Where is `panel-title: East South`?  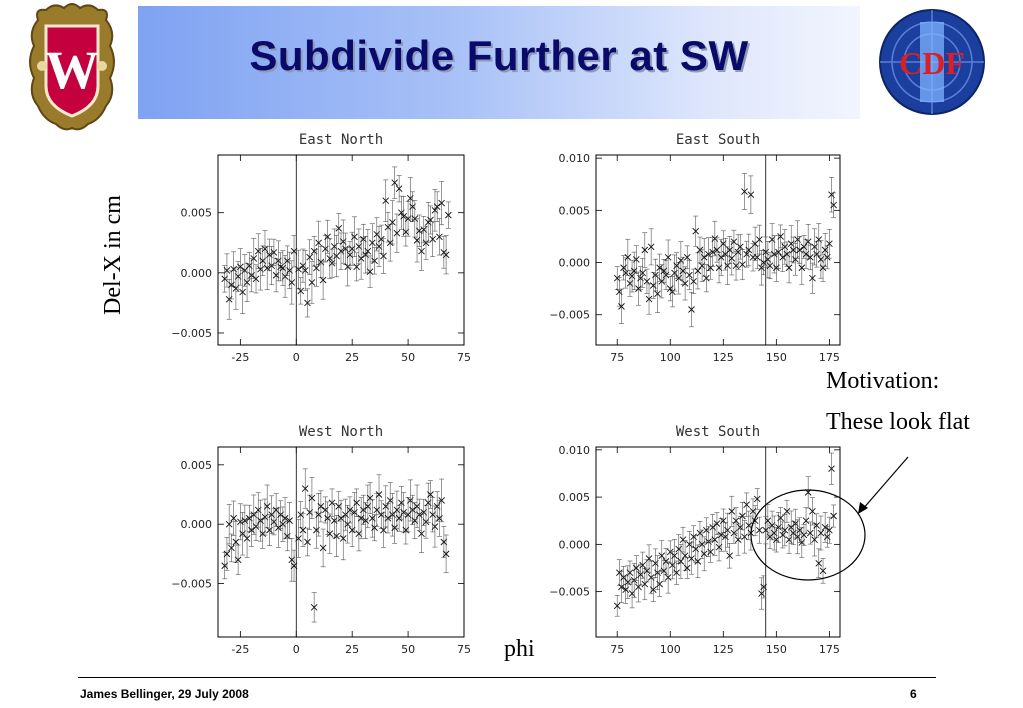 panel-title: East South is located at coordinates (718, 140).